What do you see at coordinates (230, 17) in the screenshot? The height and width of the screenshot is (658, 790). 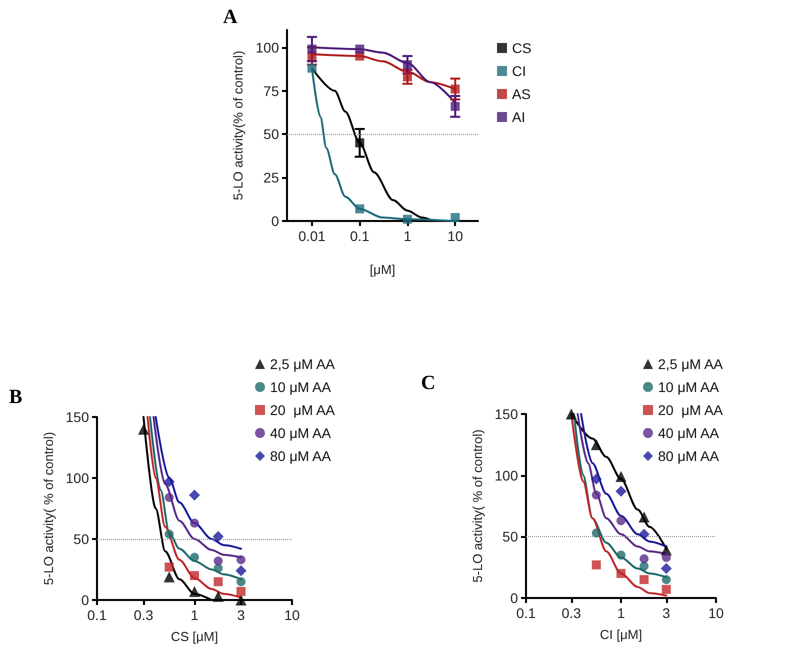 I see `chart-title: A` at bounding box center [230, 17].